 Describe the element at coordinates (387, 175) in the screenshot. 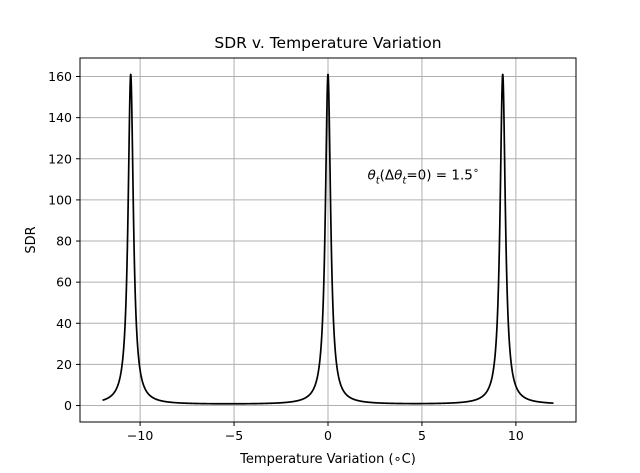

I see `annotation-part: (Δ` at that location.